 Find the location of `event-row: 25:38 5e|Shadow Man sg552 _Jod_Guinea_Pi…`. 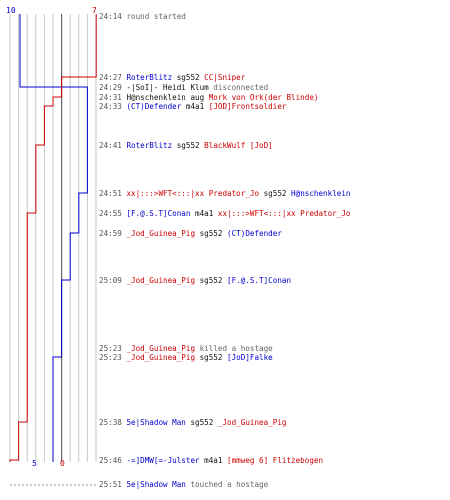

event-row: 25:38 5e|Shadow Man sg552 _Jod_Guinea_Pi… is located at coordinates (192, 422).